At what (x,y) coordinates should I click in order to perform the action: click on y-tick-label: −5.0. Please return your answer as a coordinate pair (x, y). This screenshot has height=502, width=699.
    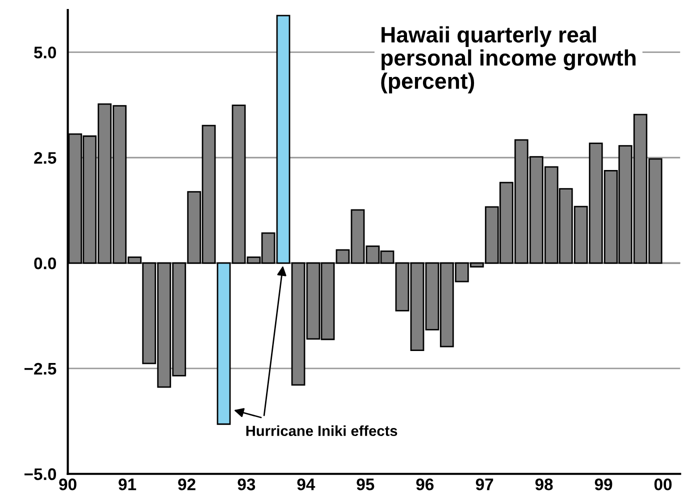
    Looking at the image, I should click on (40, 474).